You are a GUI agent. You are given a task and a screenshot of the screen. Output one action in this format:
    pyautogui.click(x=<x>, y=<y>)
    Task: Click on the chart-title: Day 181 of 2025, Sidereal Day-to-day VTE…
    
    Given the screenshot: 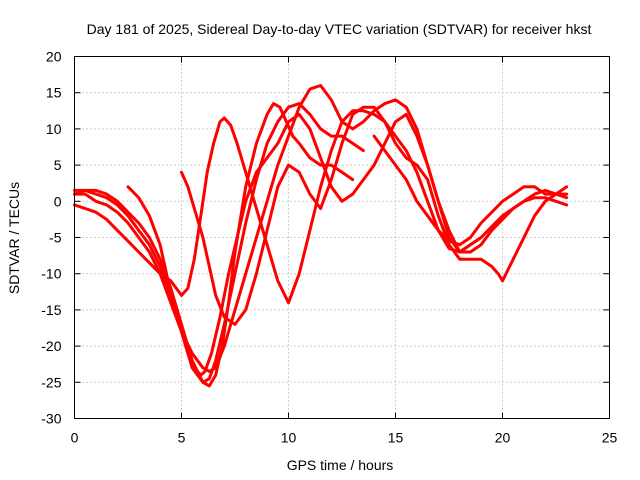 What is the action you would take?
    pyautogui.click(x=339, y=29)
    